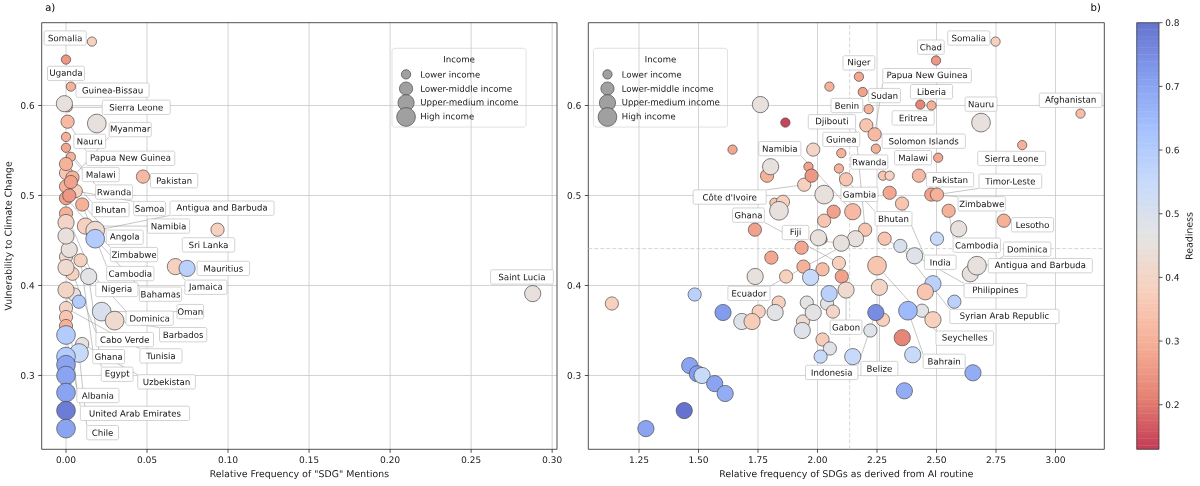 The image size is (1200, 486). Describe the element at coordinates (130, 273) in the screenshot. I see `annotation: Cambodia` at that location.